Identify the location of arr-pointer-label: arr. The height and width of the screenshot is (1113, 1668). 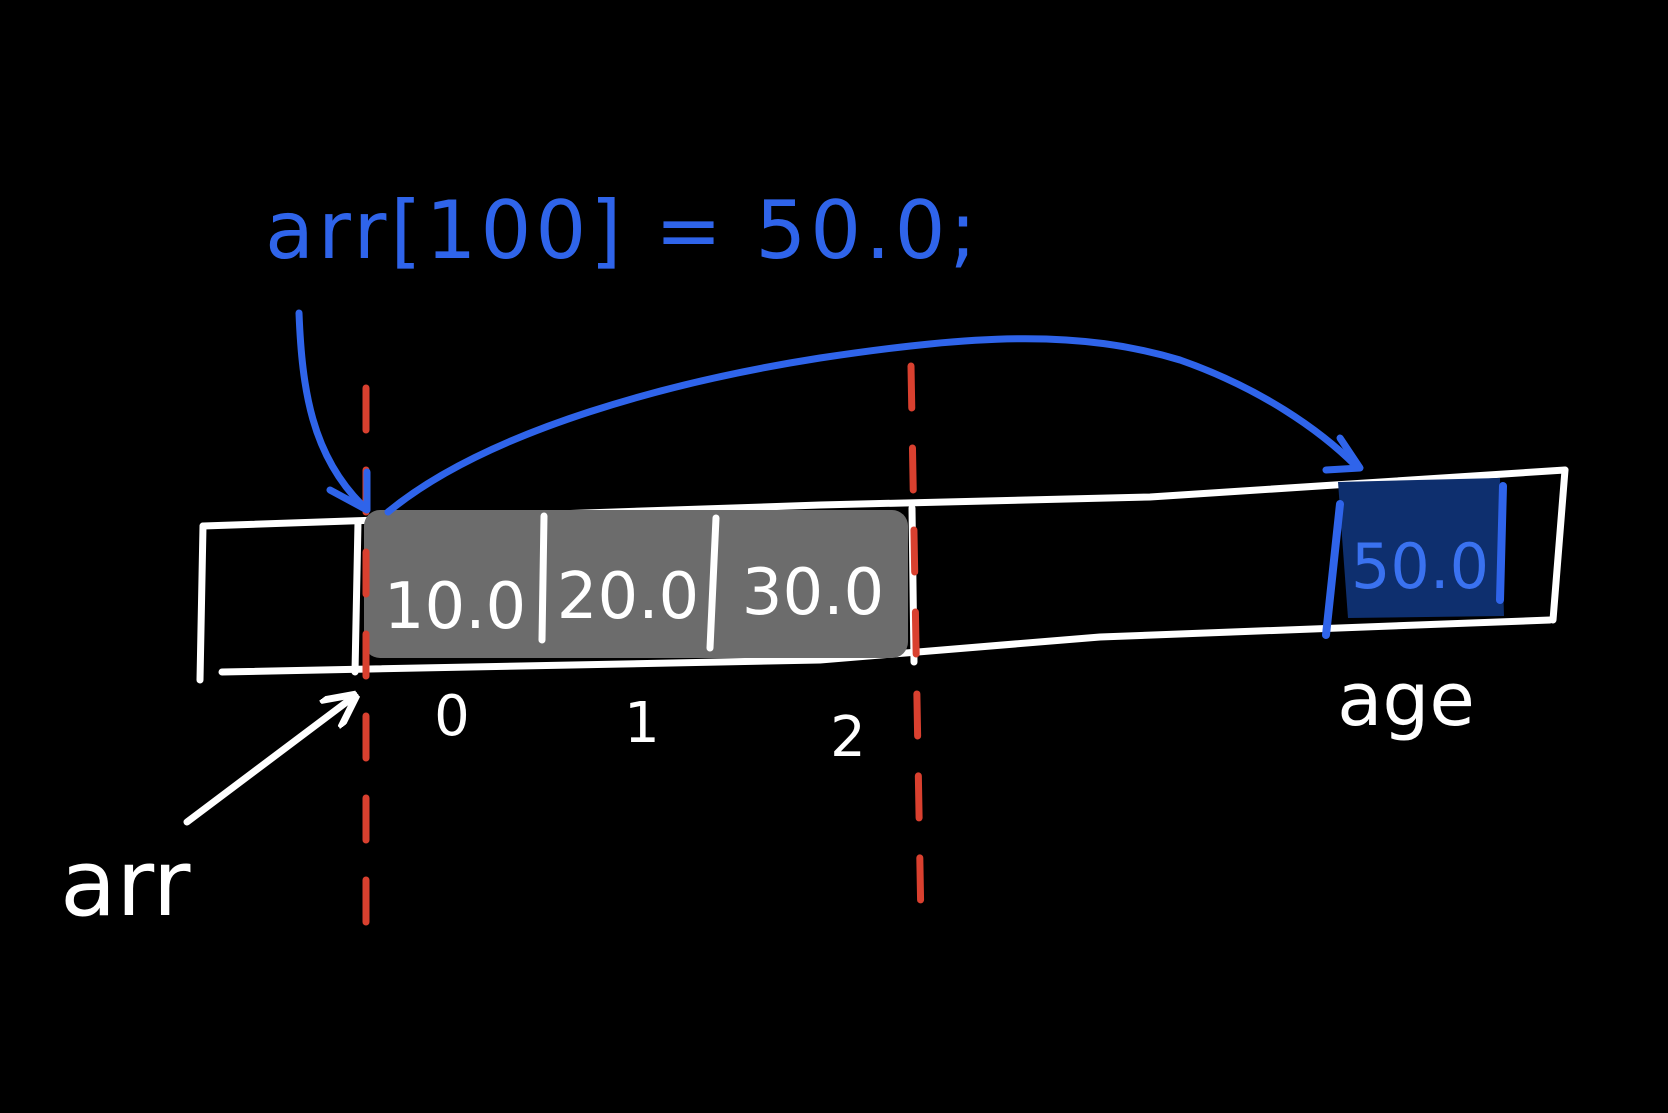
(125, 883).